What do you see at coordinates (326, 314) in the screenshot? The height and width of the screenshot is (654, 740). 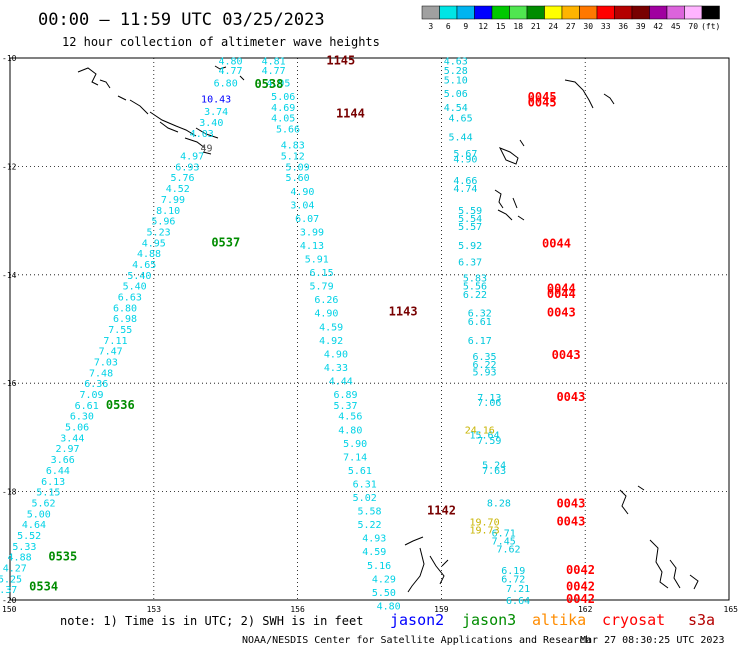 I see `wave-height-value: 4.90` at bounding box center [326, 314].